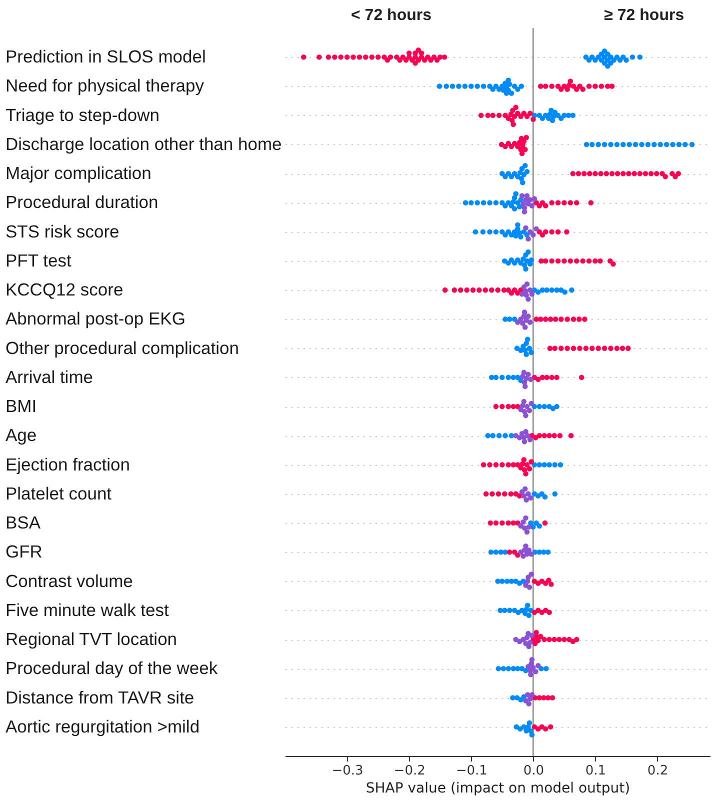 The image size is (714, 803). Describe the element at coordinates (69, 580) in the screenshot. I see `y-tick-label: Contrast volume` at that location.